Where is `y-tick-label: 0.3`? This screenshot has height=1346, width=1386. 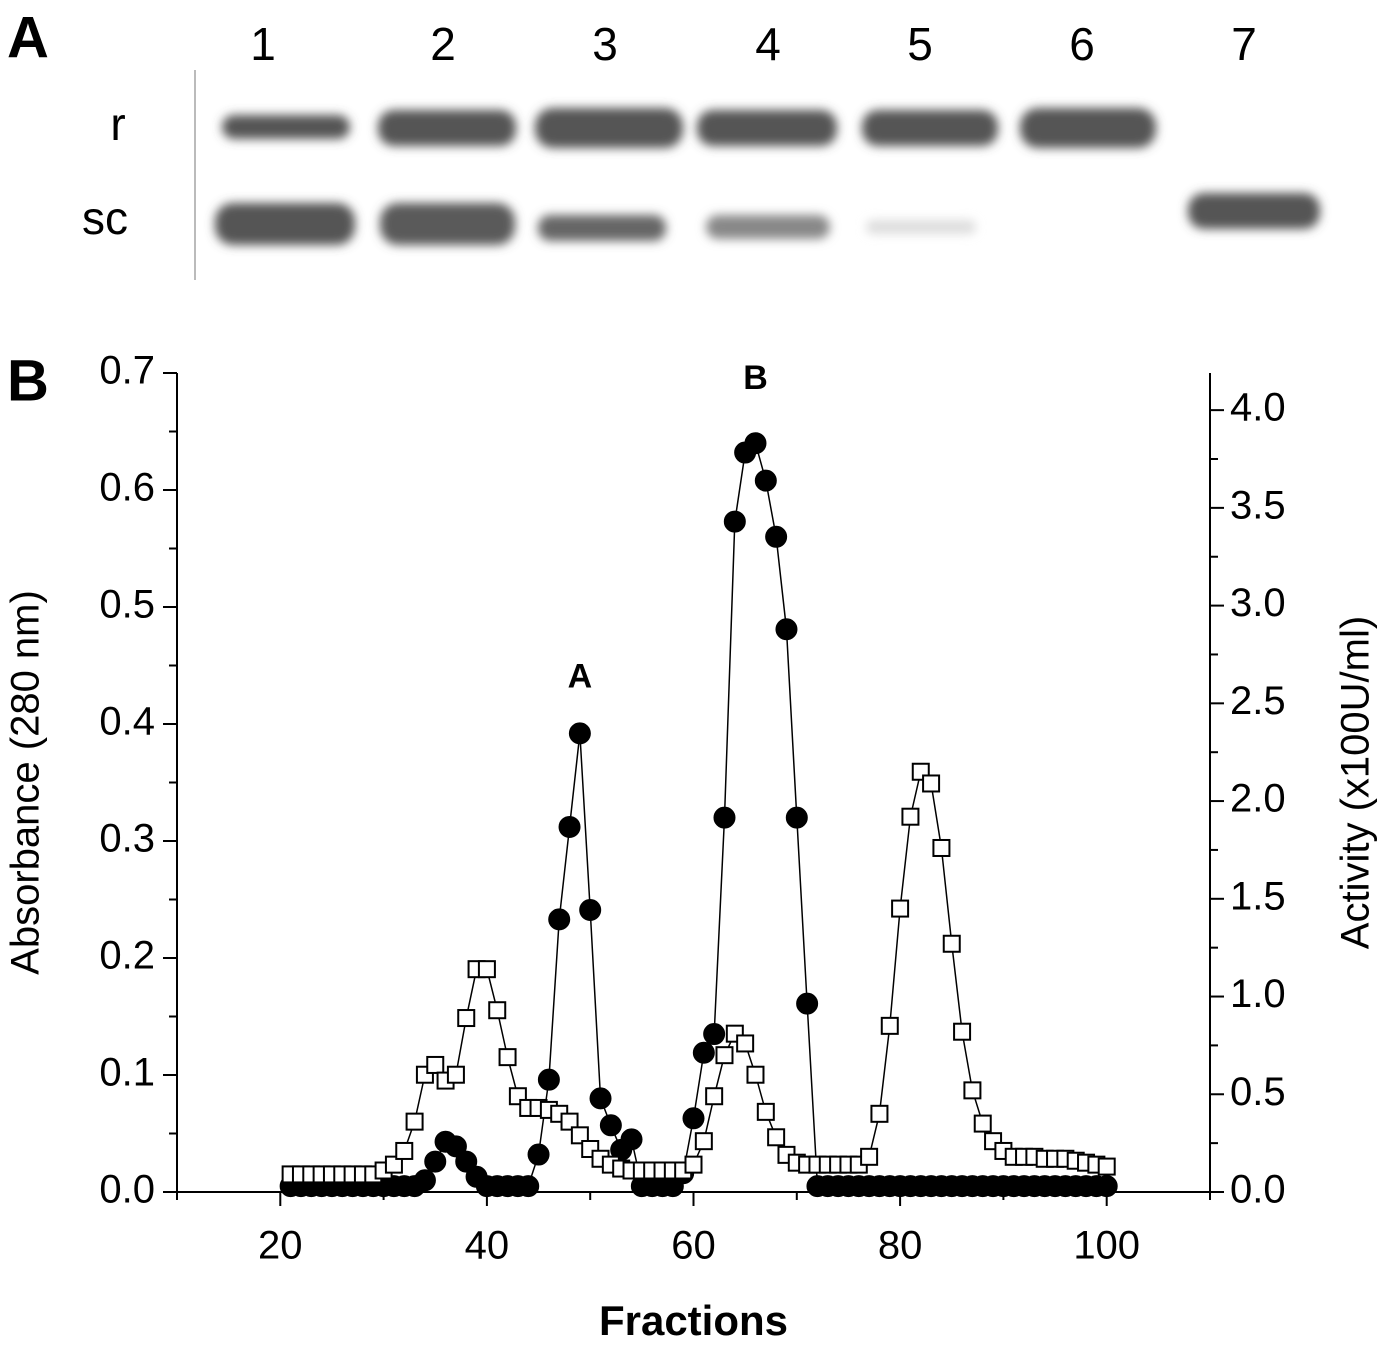 y-tick-label: 0.3 is located at coordinates (127, 839).